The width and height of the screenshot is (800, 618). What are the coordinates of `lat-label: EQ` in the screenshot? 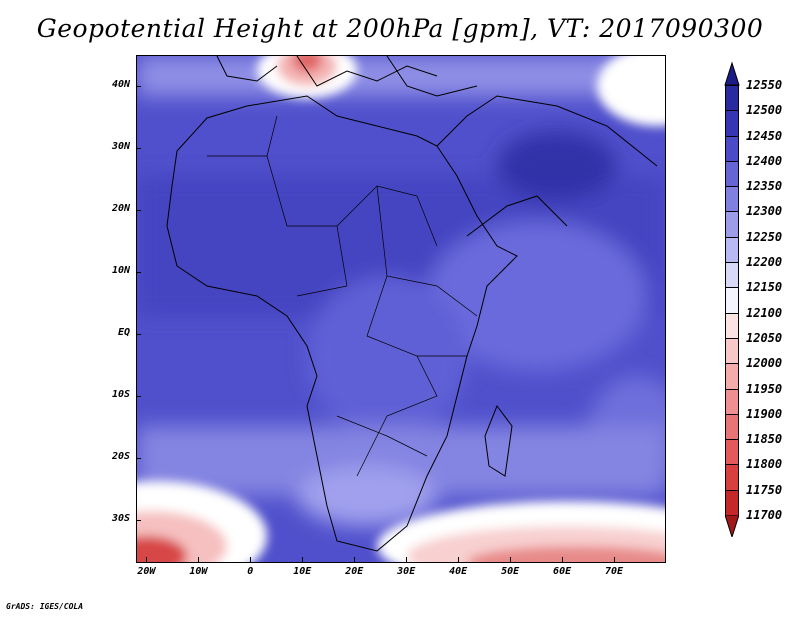 It's located at (123, 332).